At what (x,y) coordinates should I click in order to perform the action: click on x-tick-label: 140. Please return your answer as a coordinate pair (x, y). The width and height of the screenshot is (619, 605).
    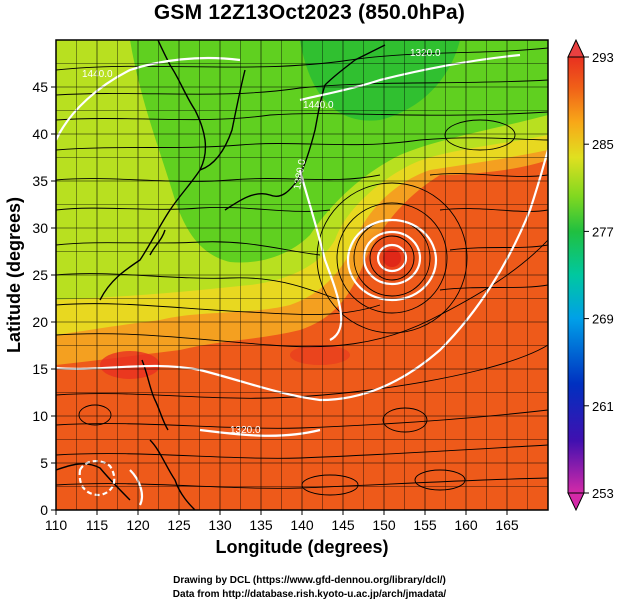
    Looking at the image, I should click on (302, 525).